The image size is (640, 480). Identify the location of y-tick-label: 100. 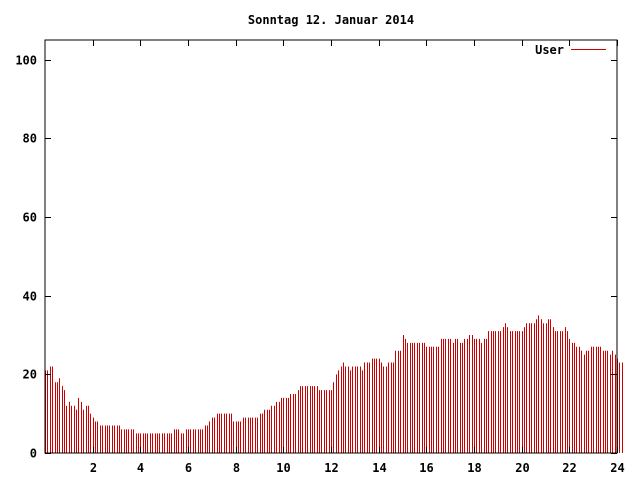
(26, 61).